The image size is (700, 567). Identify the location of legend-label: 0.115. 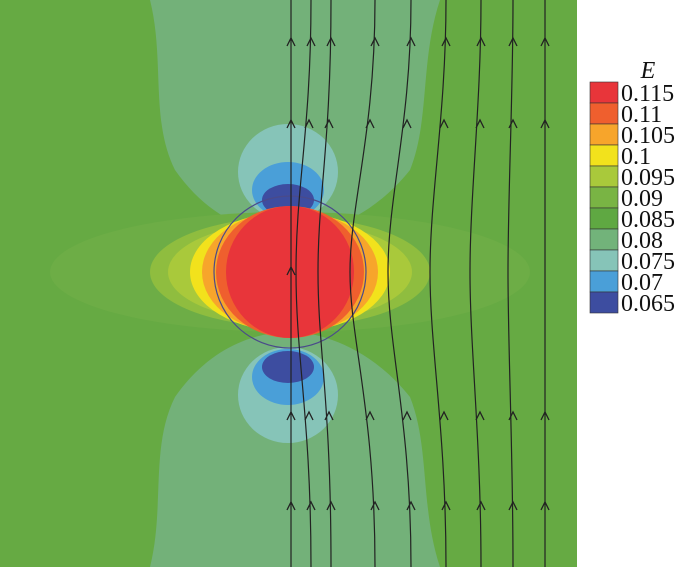
(647, 94).